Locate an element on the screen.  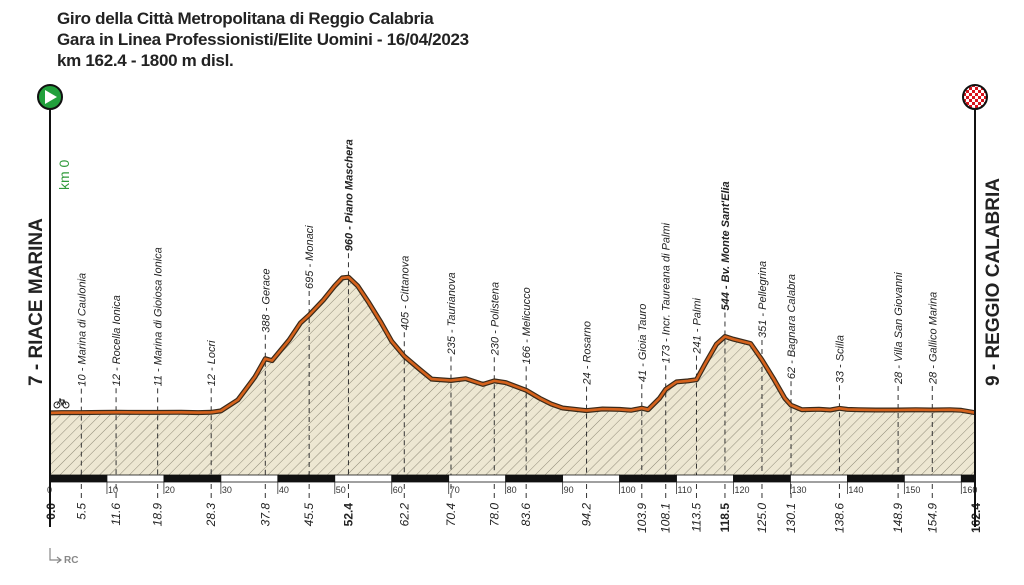
waypoint-label: 41 - Gioia Tauro is located at coordinates (643, 343).